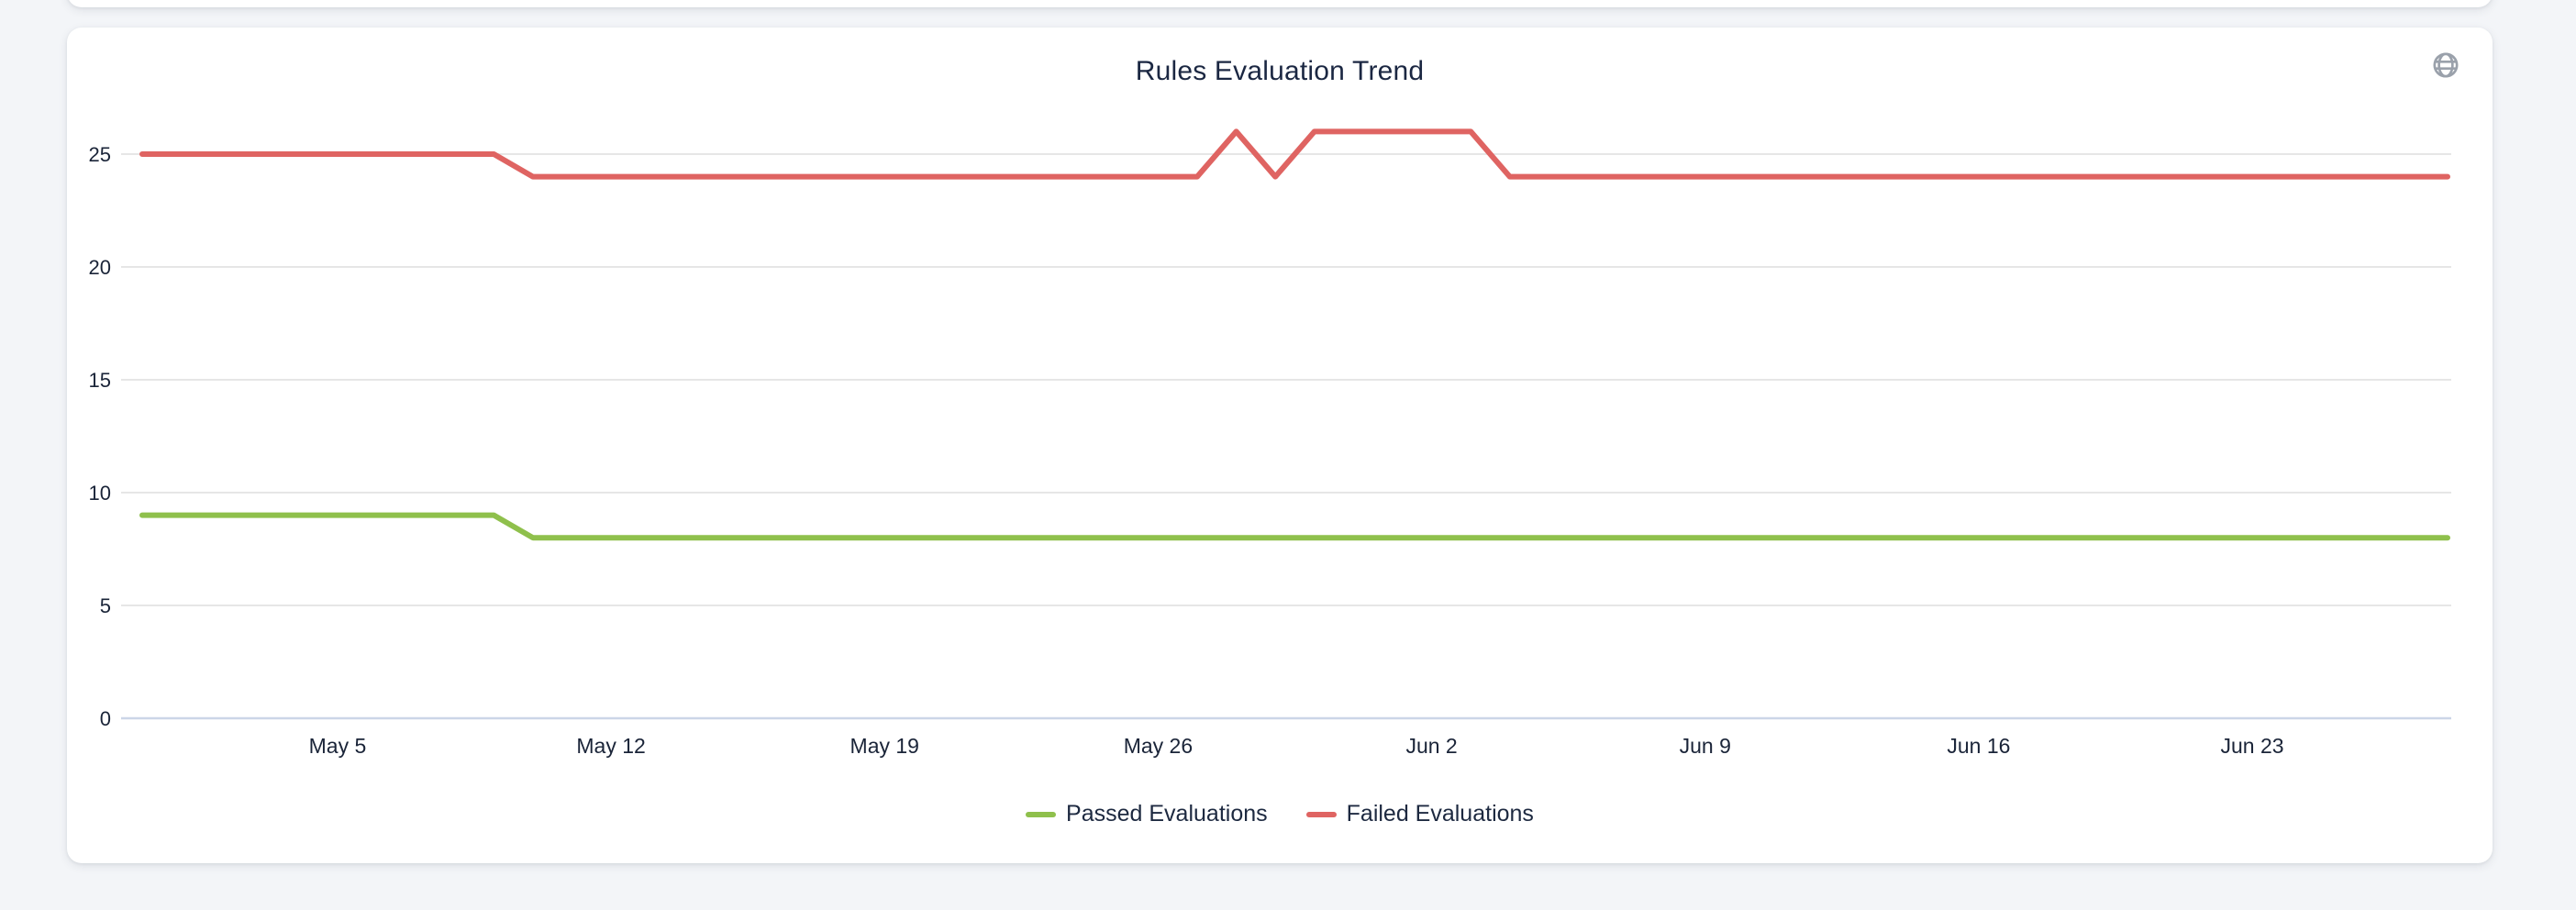 The height and width of the screenshot is (910, 2576). What do you see at coordinates (1158, 746) in the screenshot?
I see `x-axis-tick-label: May 26` at bounding box center [1158, 746].